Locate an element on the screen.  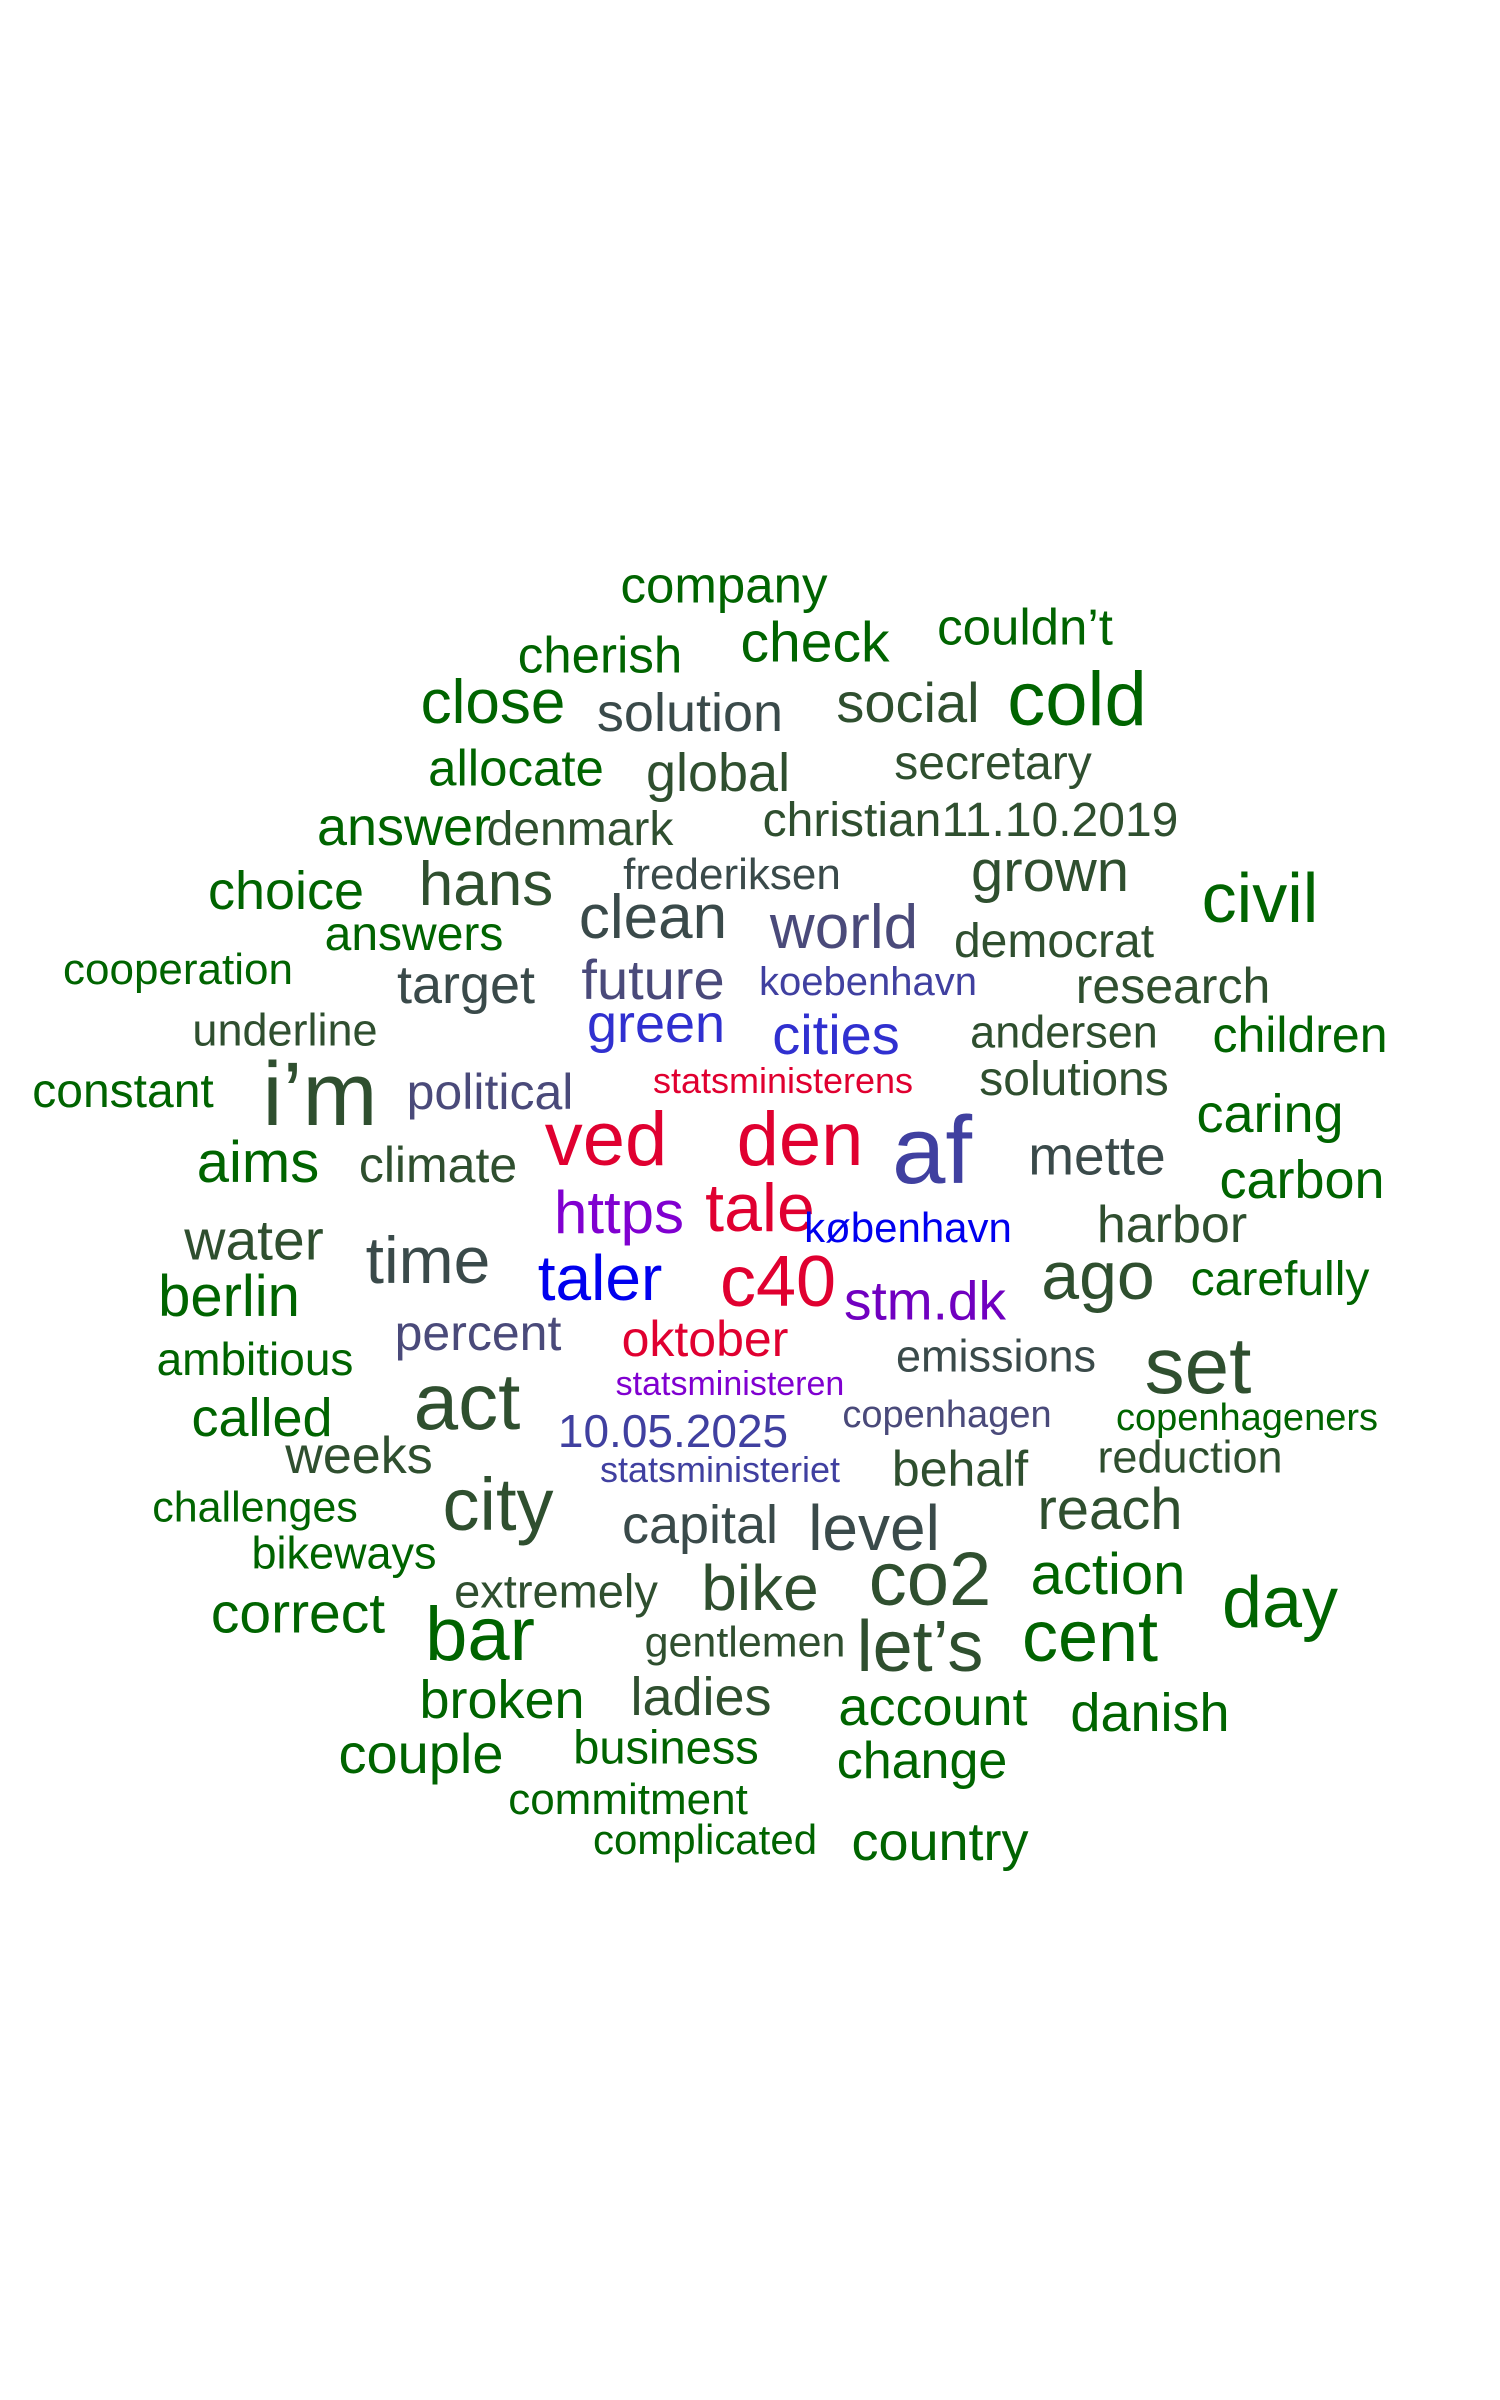
cloud-word-solutions: solutions is located at coordinates (1074, 1079).